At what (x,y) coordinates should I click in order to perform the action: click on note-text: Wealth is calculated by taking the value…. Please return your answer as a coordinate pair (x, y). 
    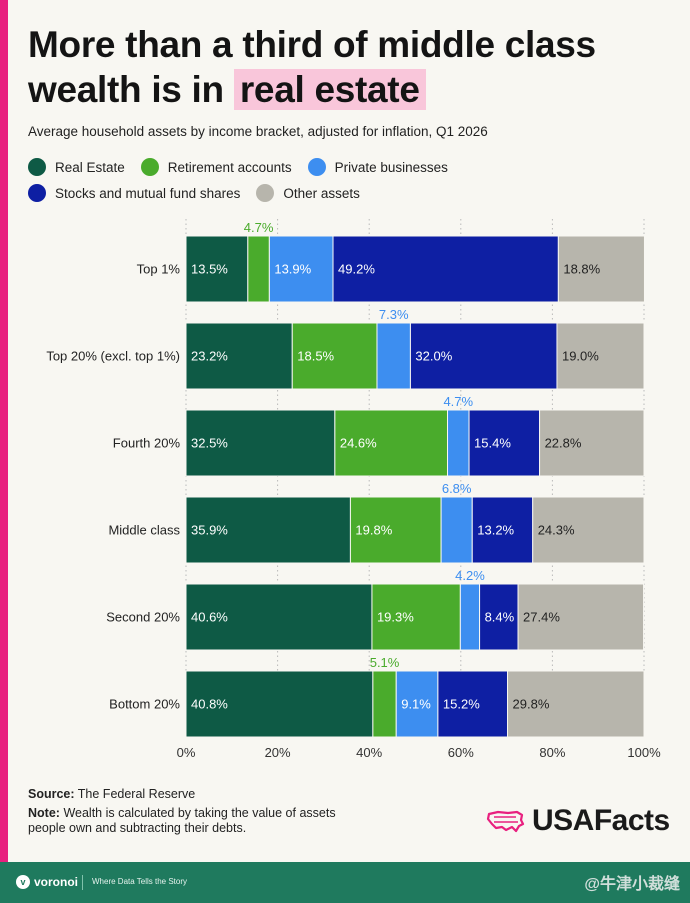
    Looking at the image, I should click on (182, 820).